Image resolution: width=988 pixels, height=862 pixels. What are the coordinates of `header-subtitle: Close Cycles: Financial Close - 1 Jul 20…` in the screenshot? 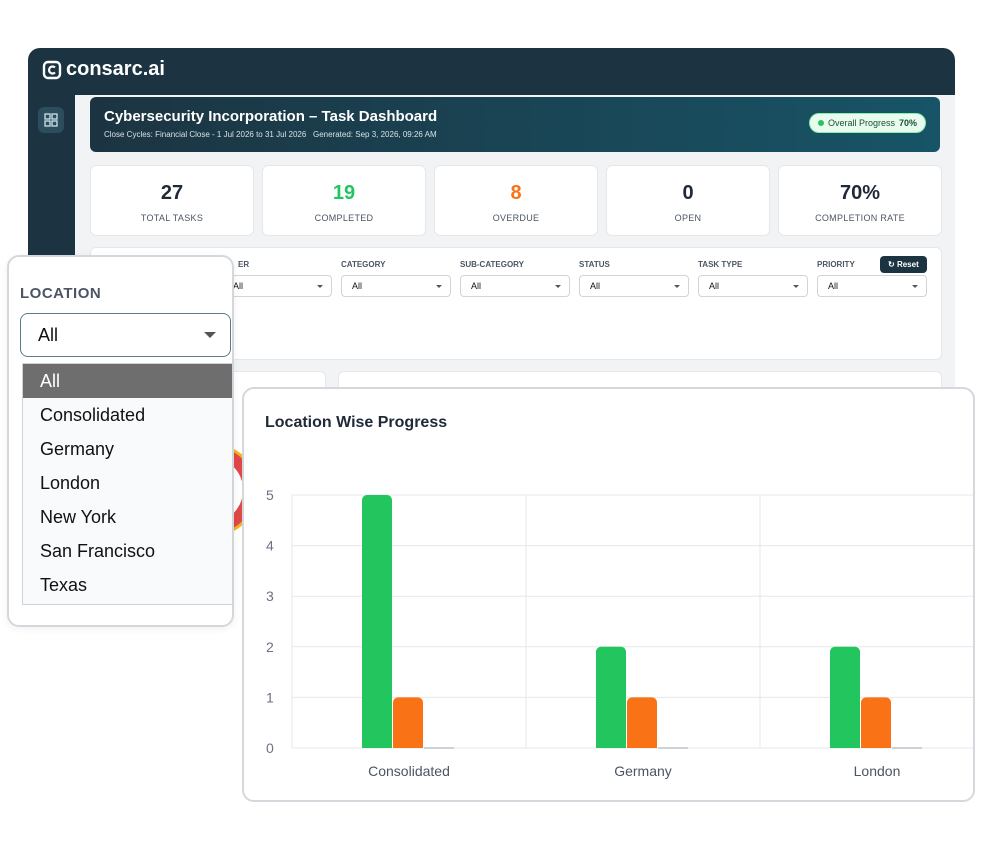 It's located at (270, 134).